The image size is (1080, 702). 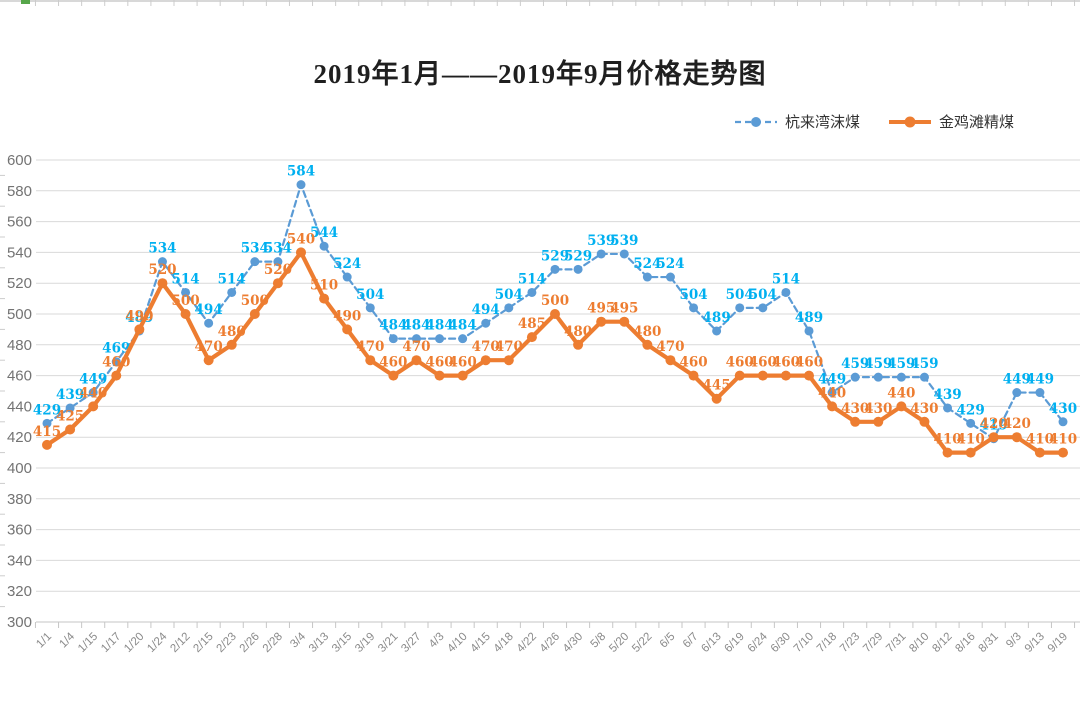 I want to click on svg-text: 9/13, so click(x=1035, y=643).